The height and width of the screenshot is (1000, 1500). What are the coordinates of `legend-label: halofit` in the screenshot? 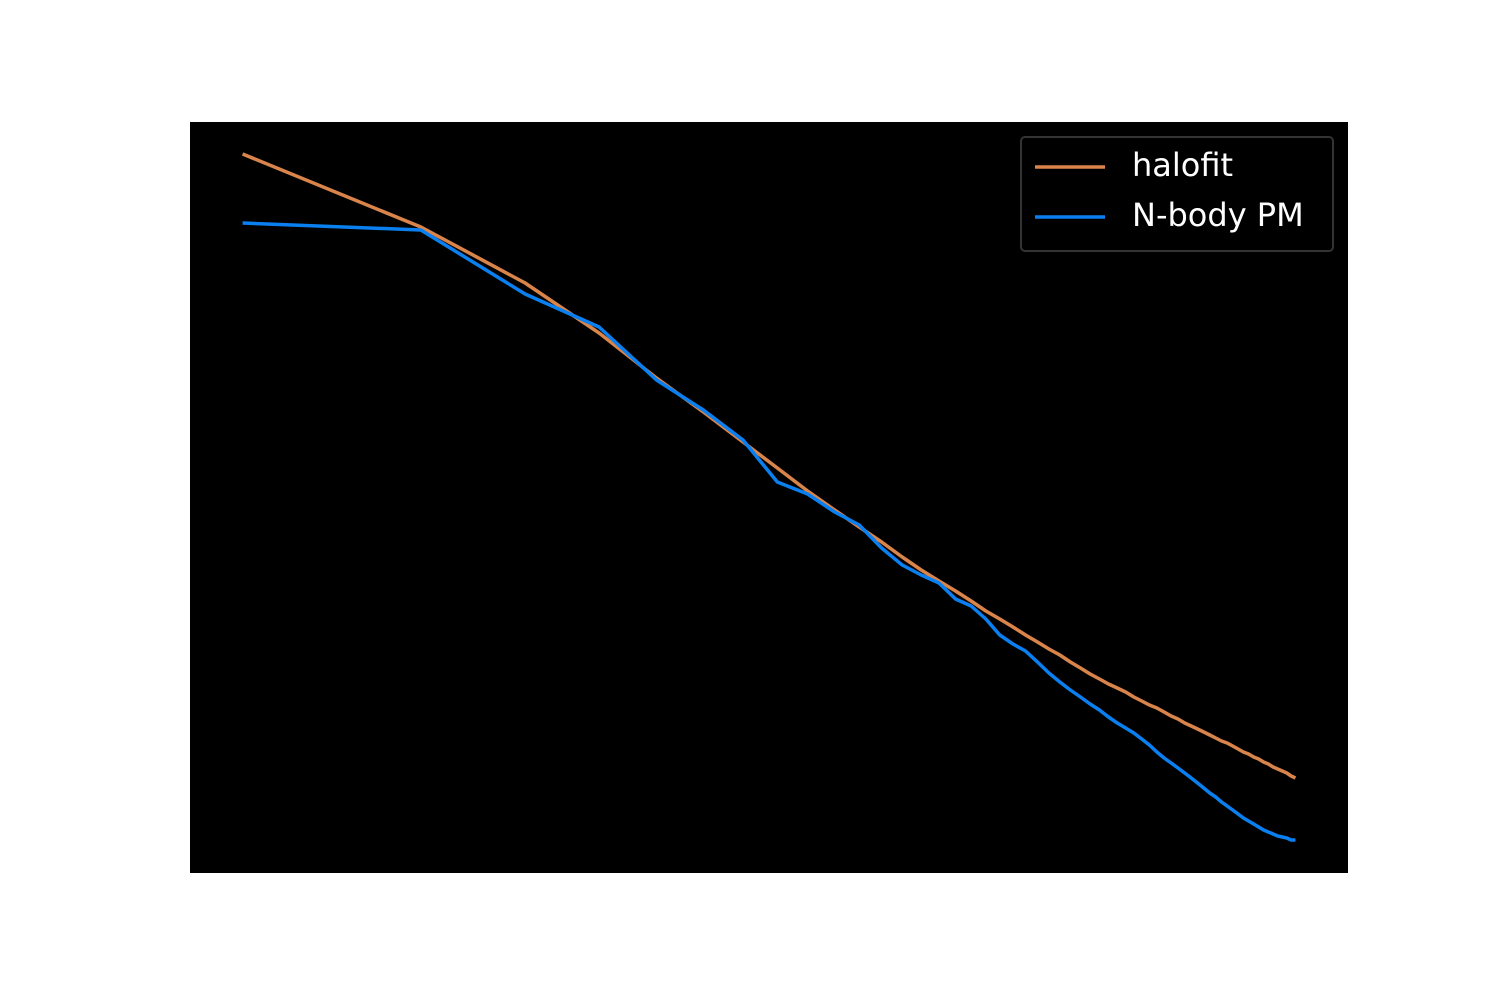 It's located at (1182, 165).